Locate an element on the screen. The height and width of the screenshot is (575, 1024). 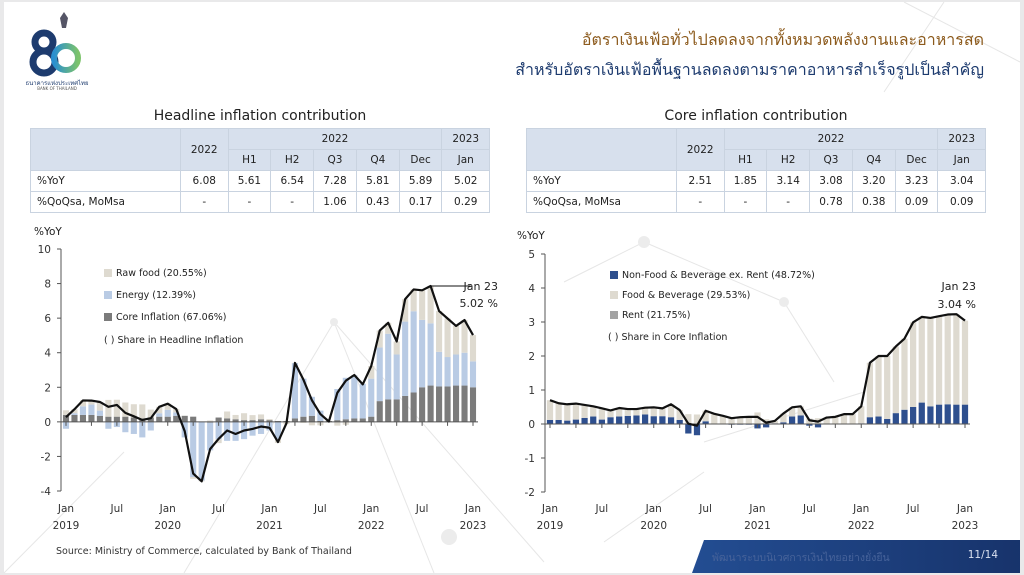
legend-item: Food & Beverage (29.53%) is located at coordinates (680, 295).